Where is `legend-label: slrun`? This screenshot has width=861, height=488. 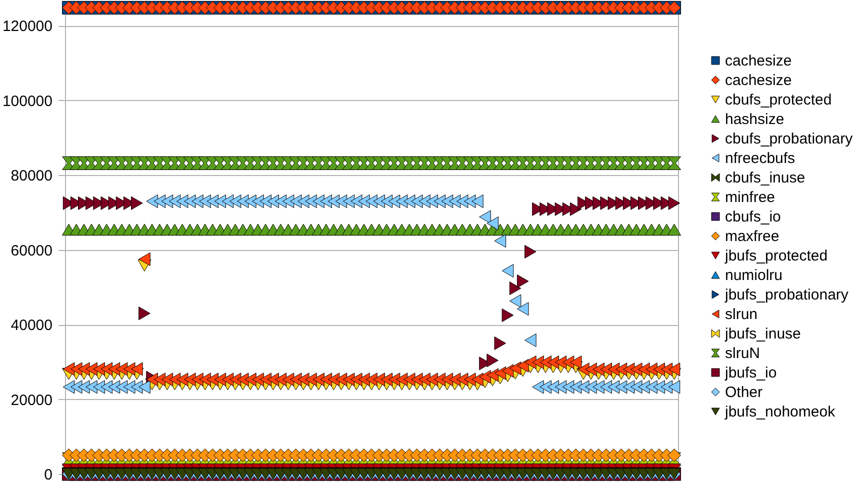 legend-label: slrun is located at coordinates (741, 314).